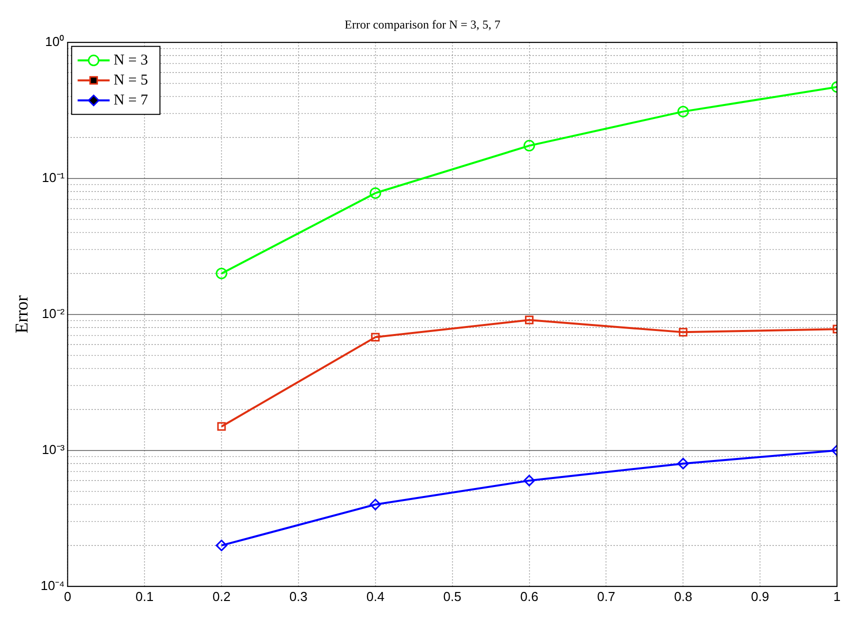 The width and height of the screenshot is (859, 624). Describe the element at coordinates (683, 596) in the screenshot. I see `x-tick-label: 0.8` at that location.